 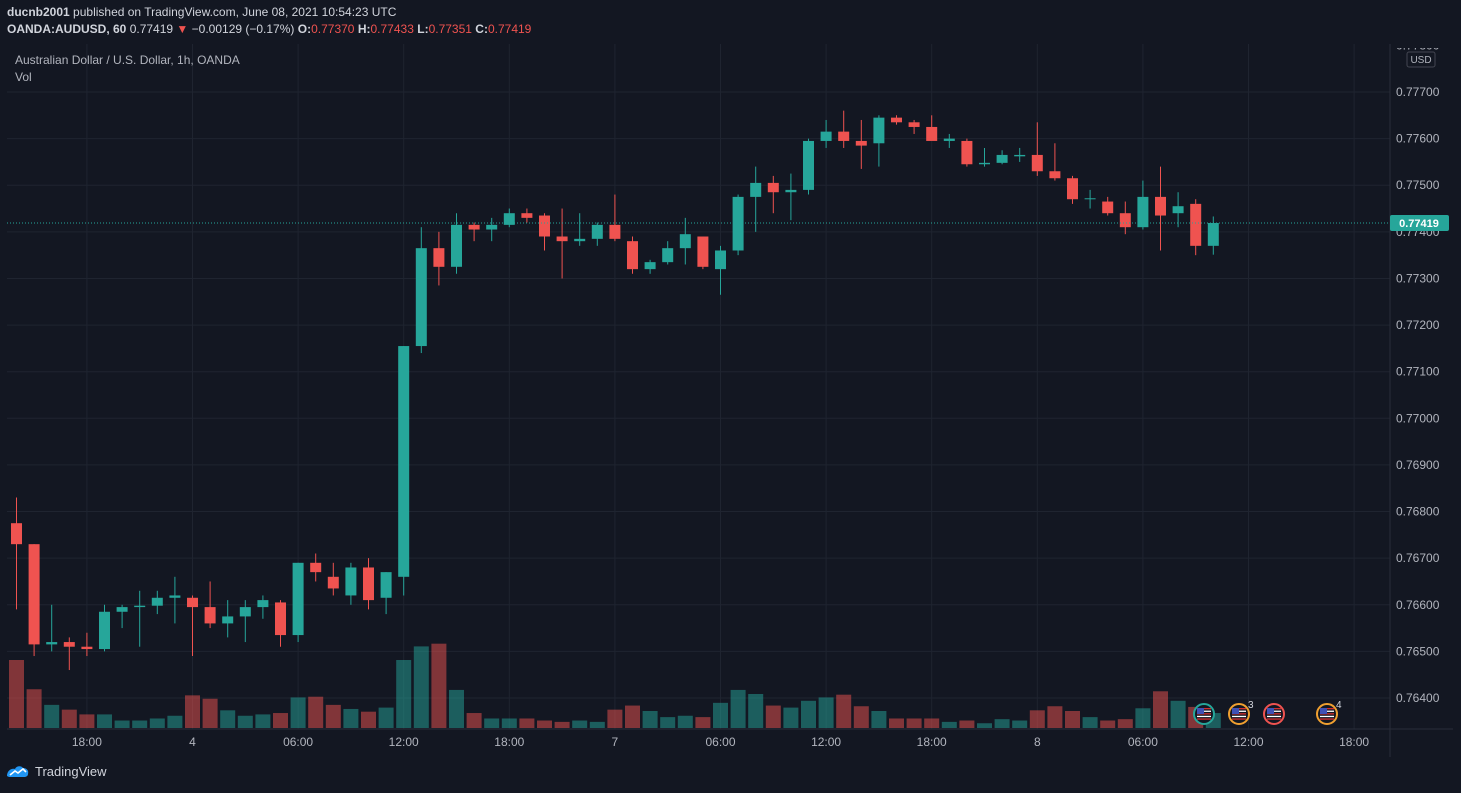 I want to click on us-flag-icon: 3, so click(x=1241, y=712).